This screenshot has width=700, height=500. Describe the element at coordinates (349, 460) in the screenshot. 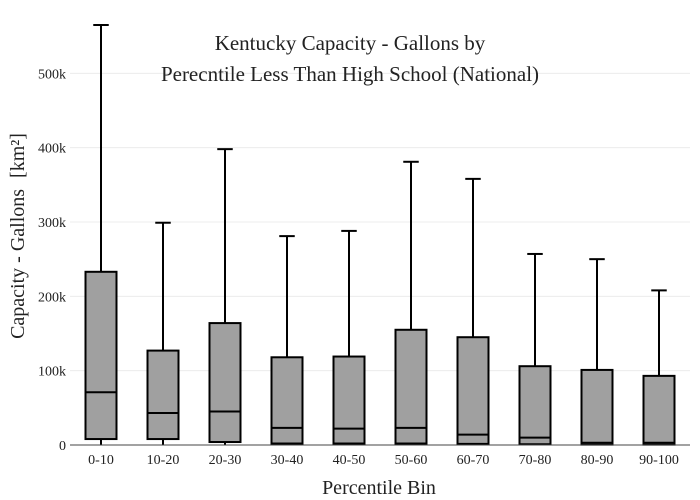

I see `x-tick-label: 40-50` at that location.